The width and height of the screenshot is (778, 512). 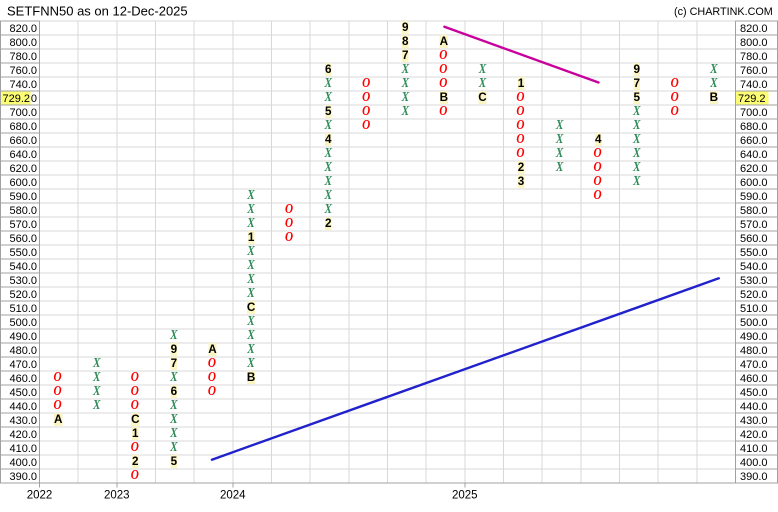 I want to click on svg-text: 3, so click(x=521, y=181).